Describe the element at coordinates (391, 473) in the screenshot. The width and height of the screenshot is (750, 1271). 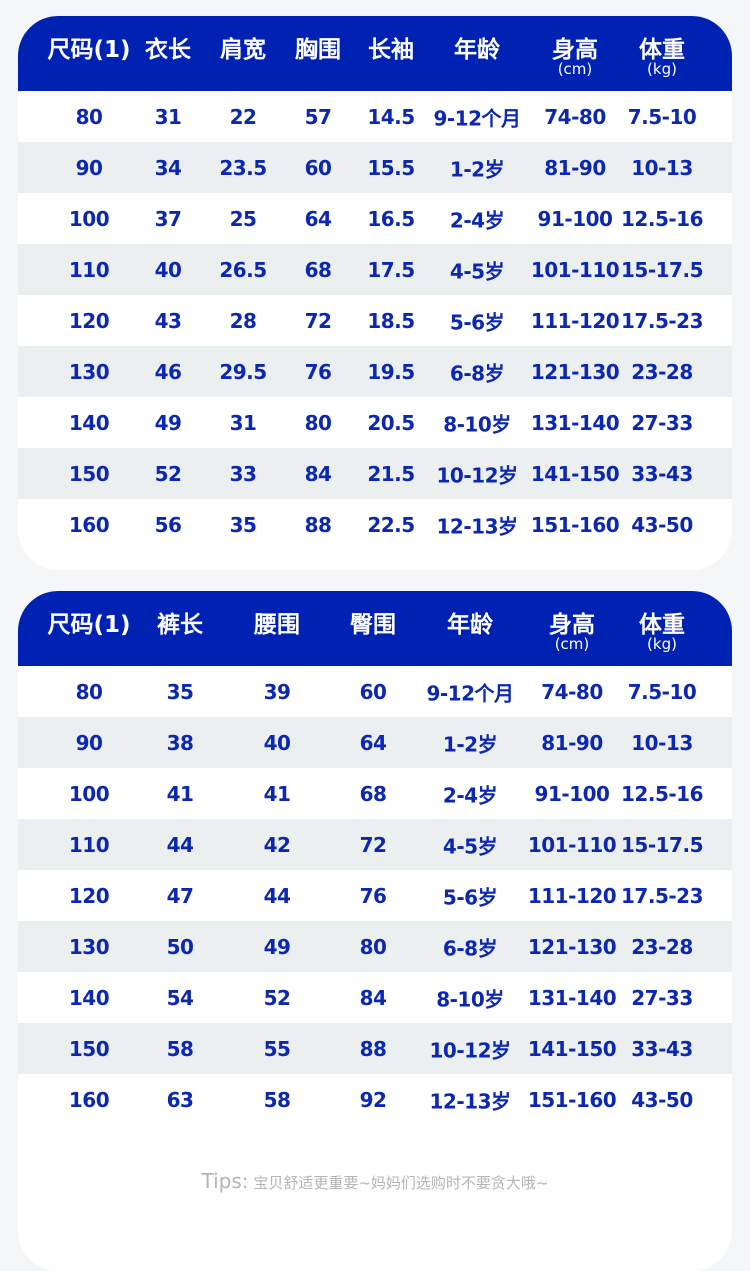
I see `table-cell: 21.5` at that location.